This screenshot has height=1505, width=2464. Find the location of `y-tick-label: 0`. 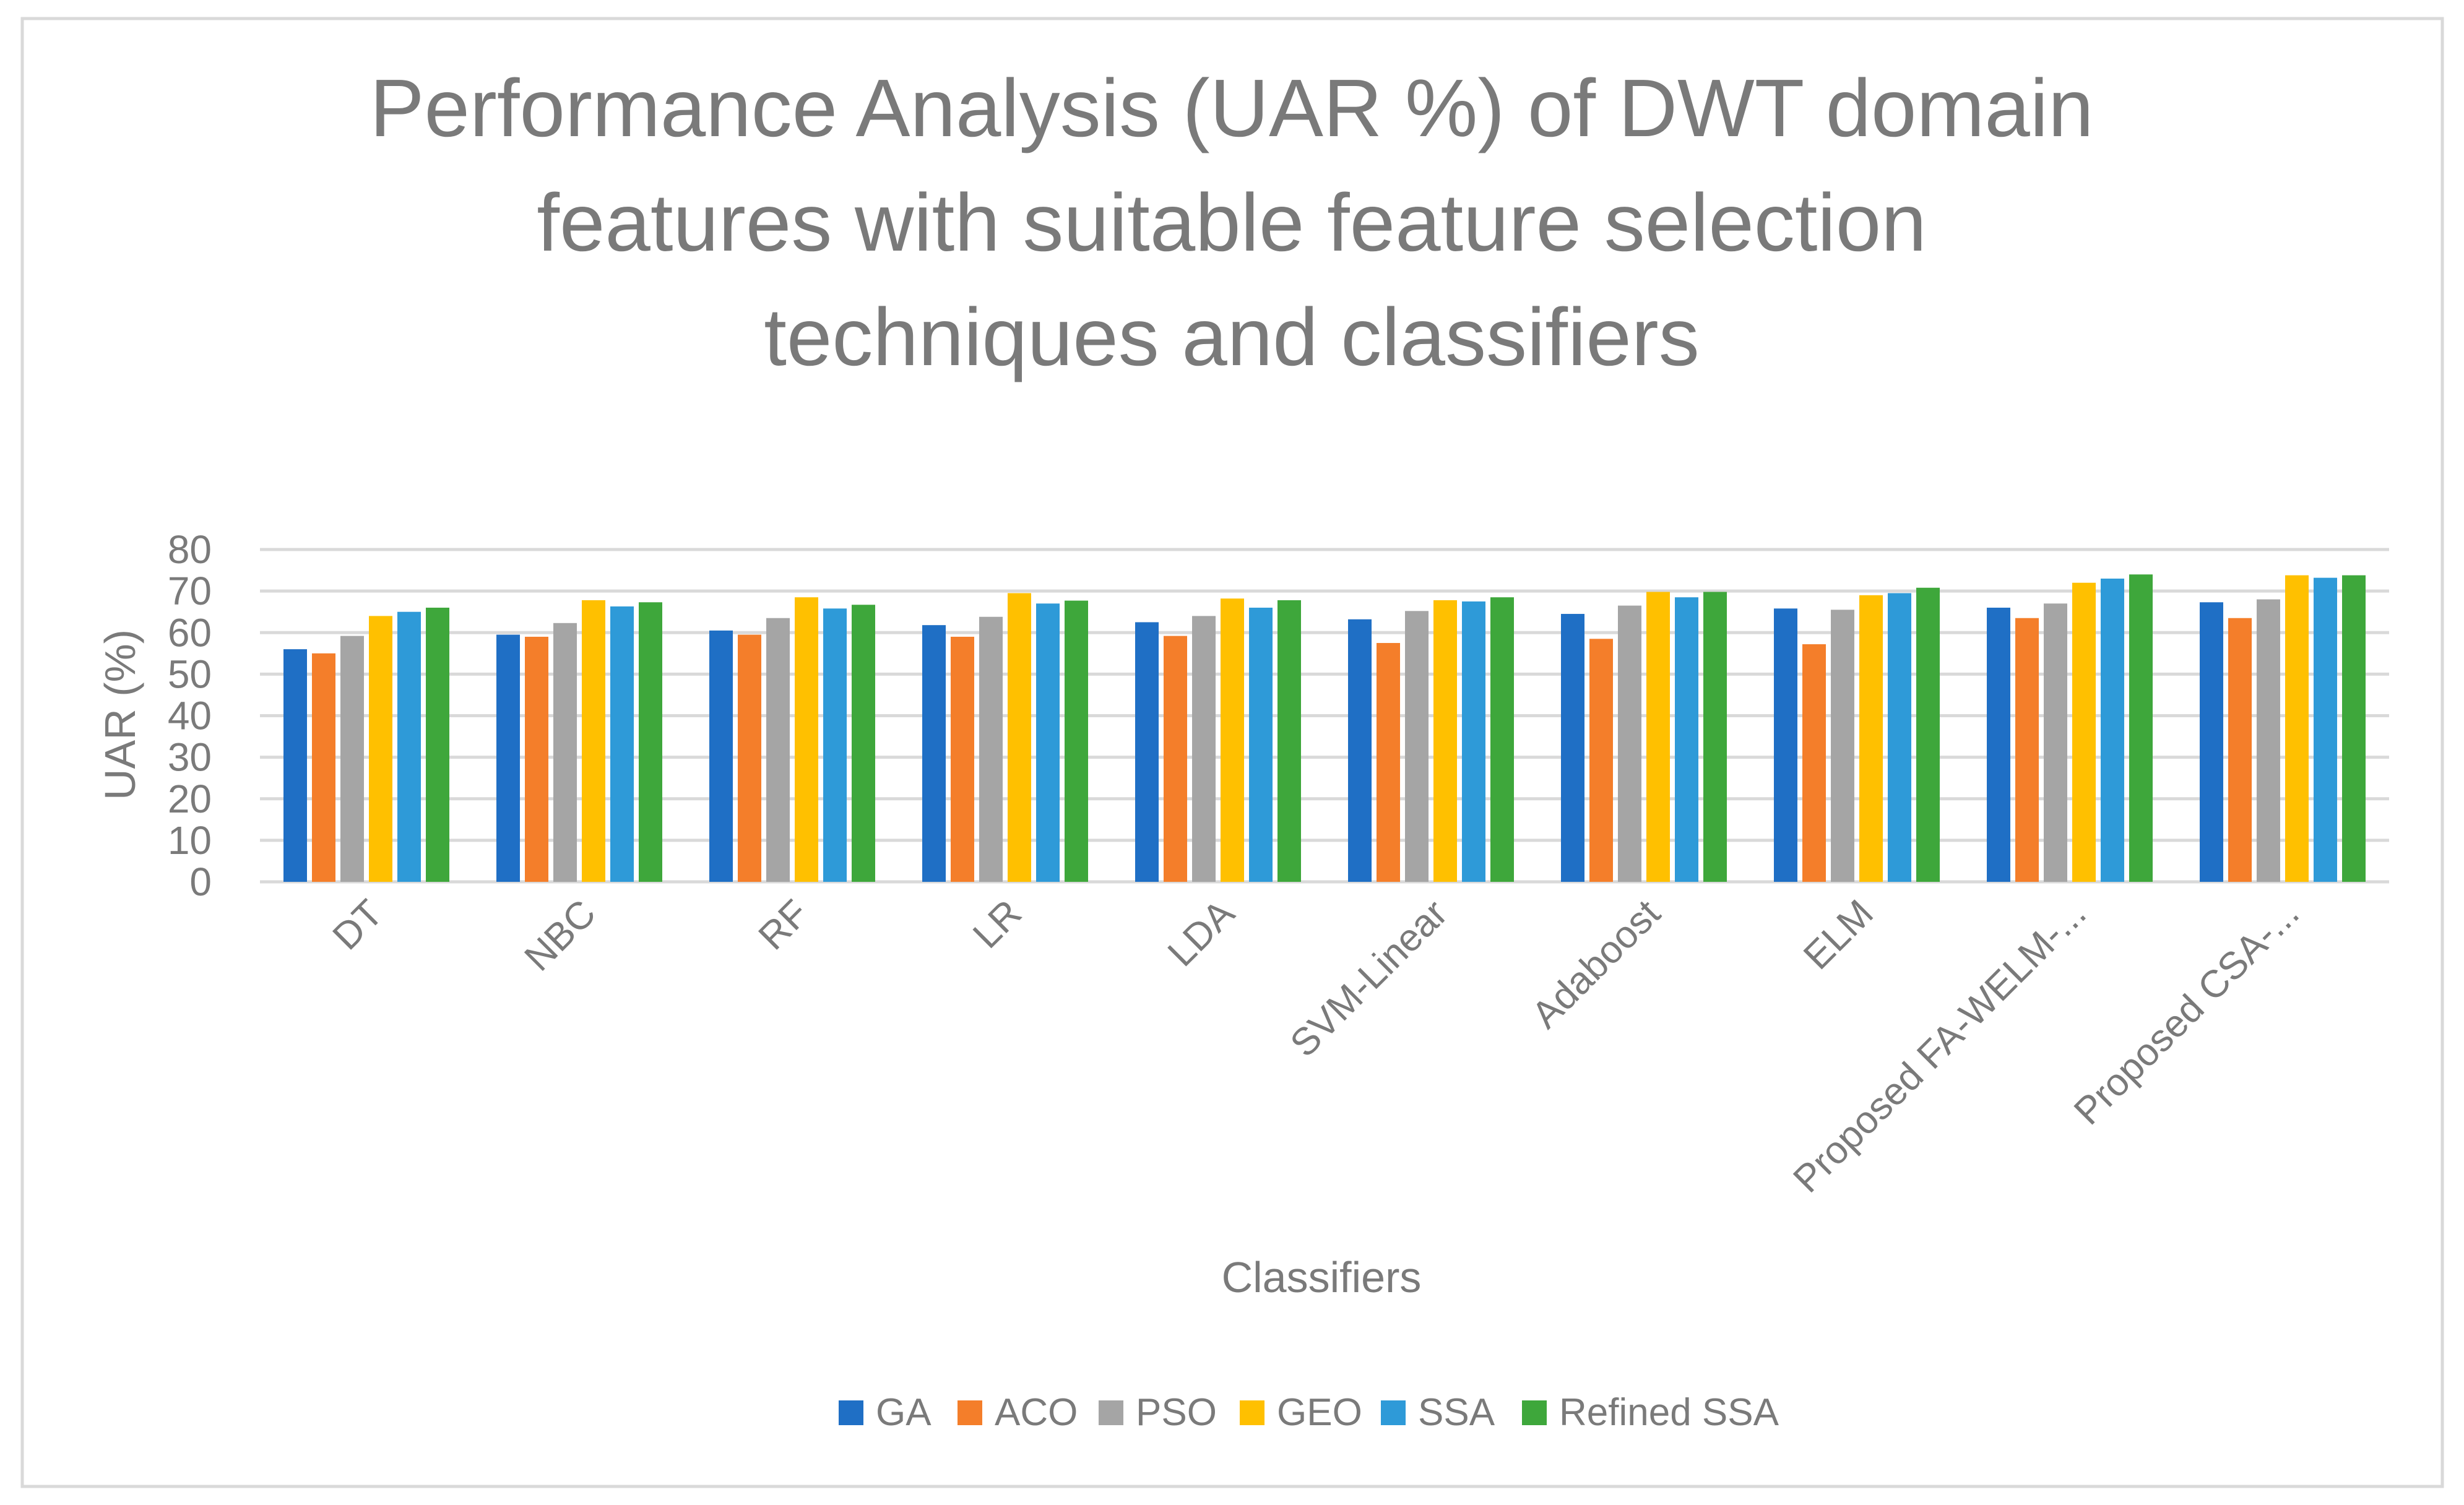

y-tick-label: 0 is located at coordinates (201, 882).